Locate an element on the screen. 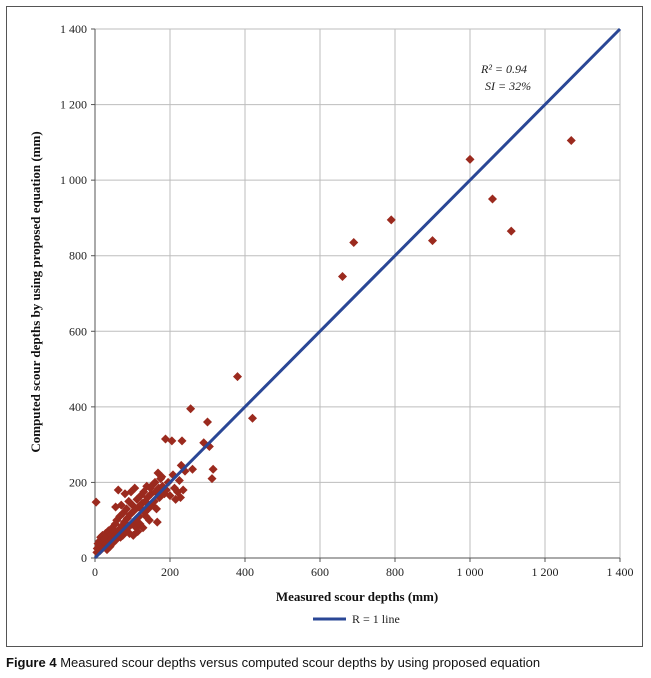 The image size is (651, 678). r-squared-annotation: R² = 0.94 is located at coordinates (503, 69).